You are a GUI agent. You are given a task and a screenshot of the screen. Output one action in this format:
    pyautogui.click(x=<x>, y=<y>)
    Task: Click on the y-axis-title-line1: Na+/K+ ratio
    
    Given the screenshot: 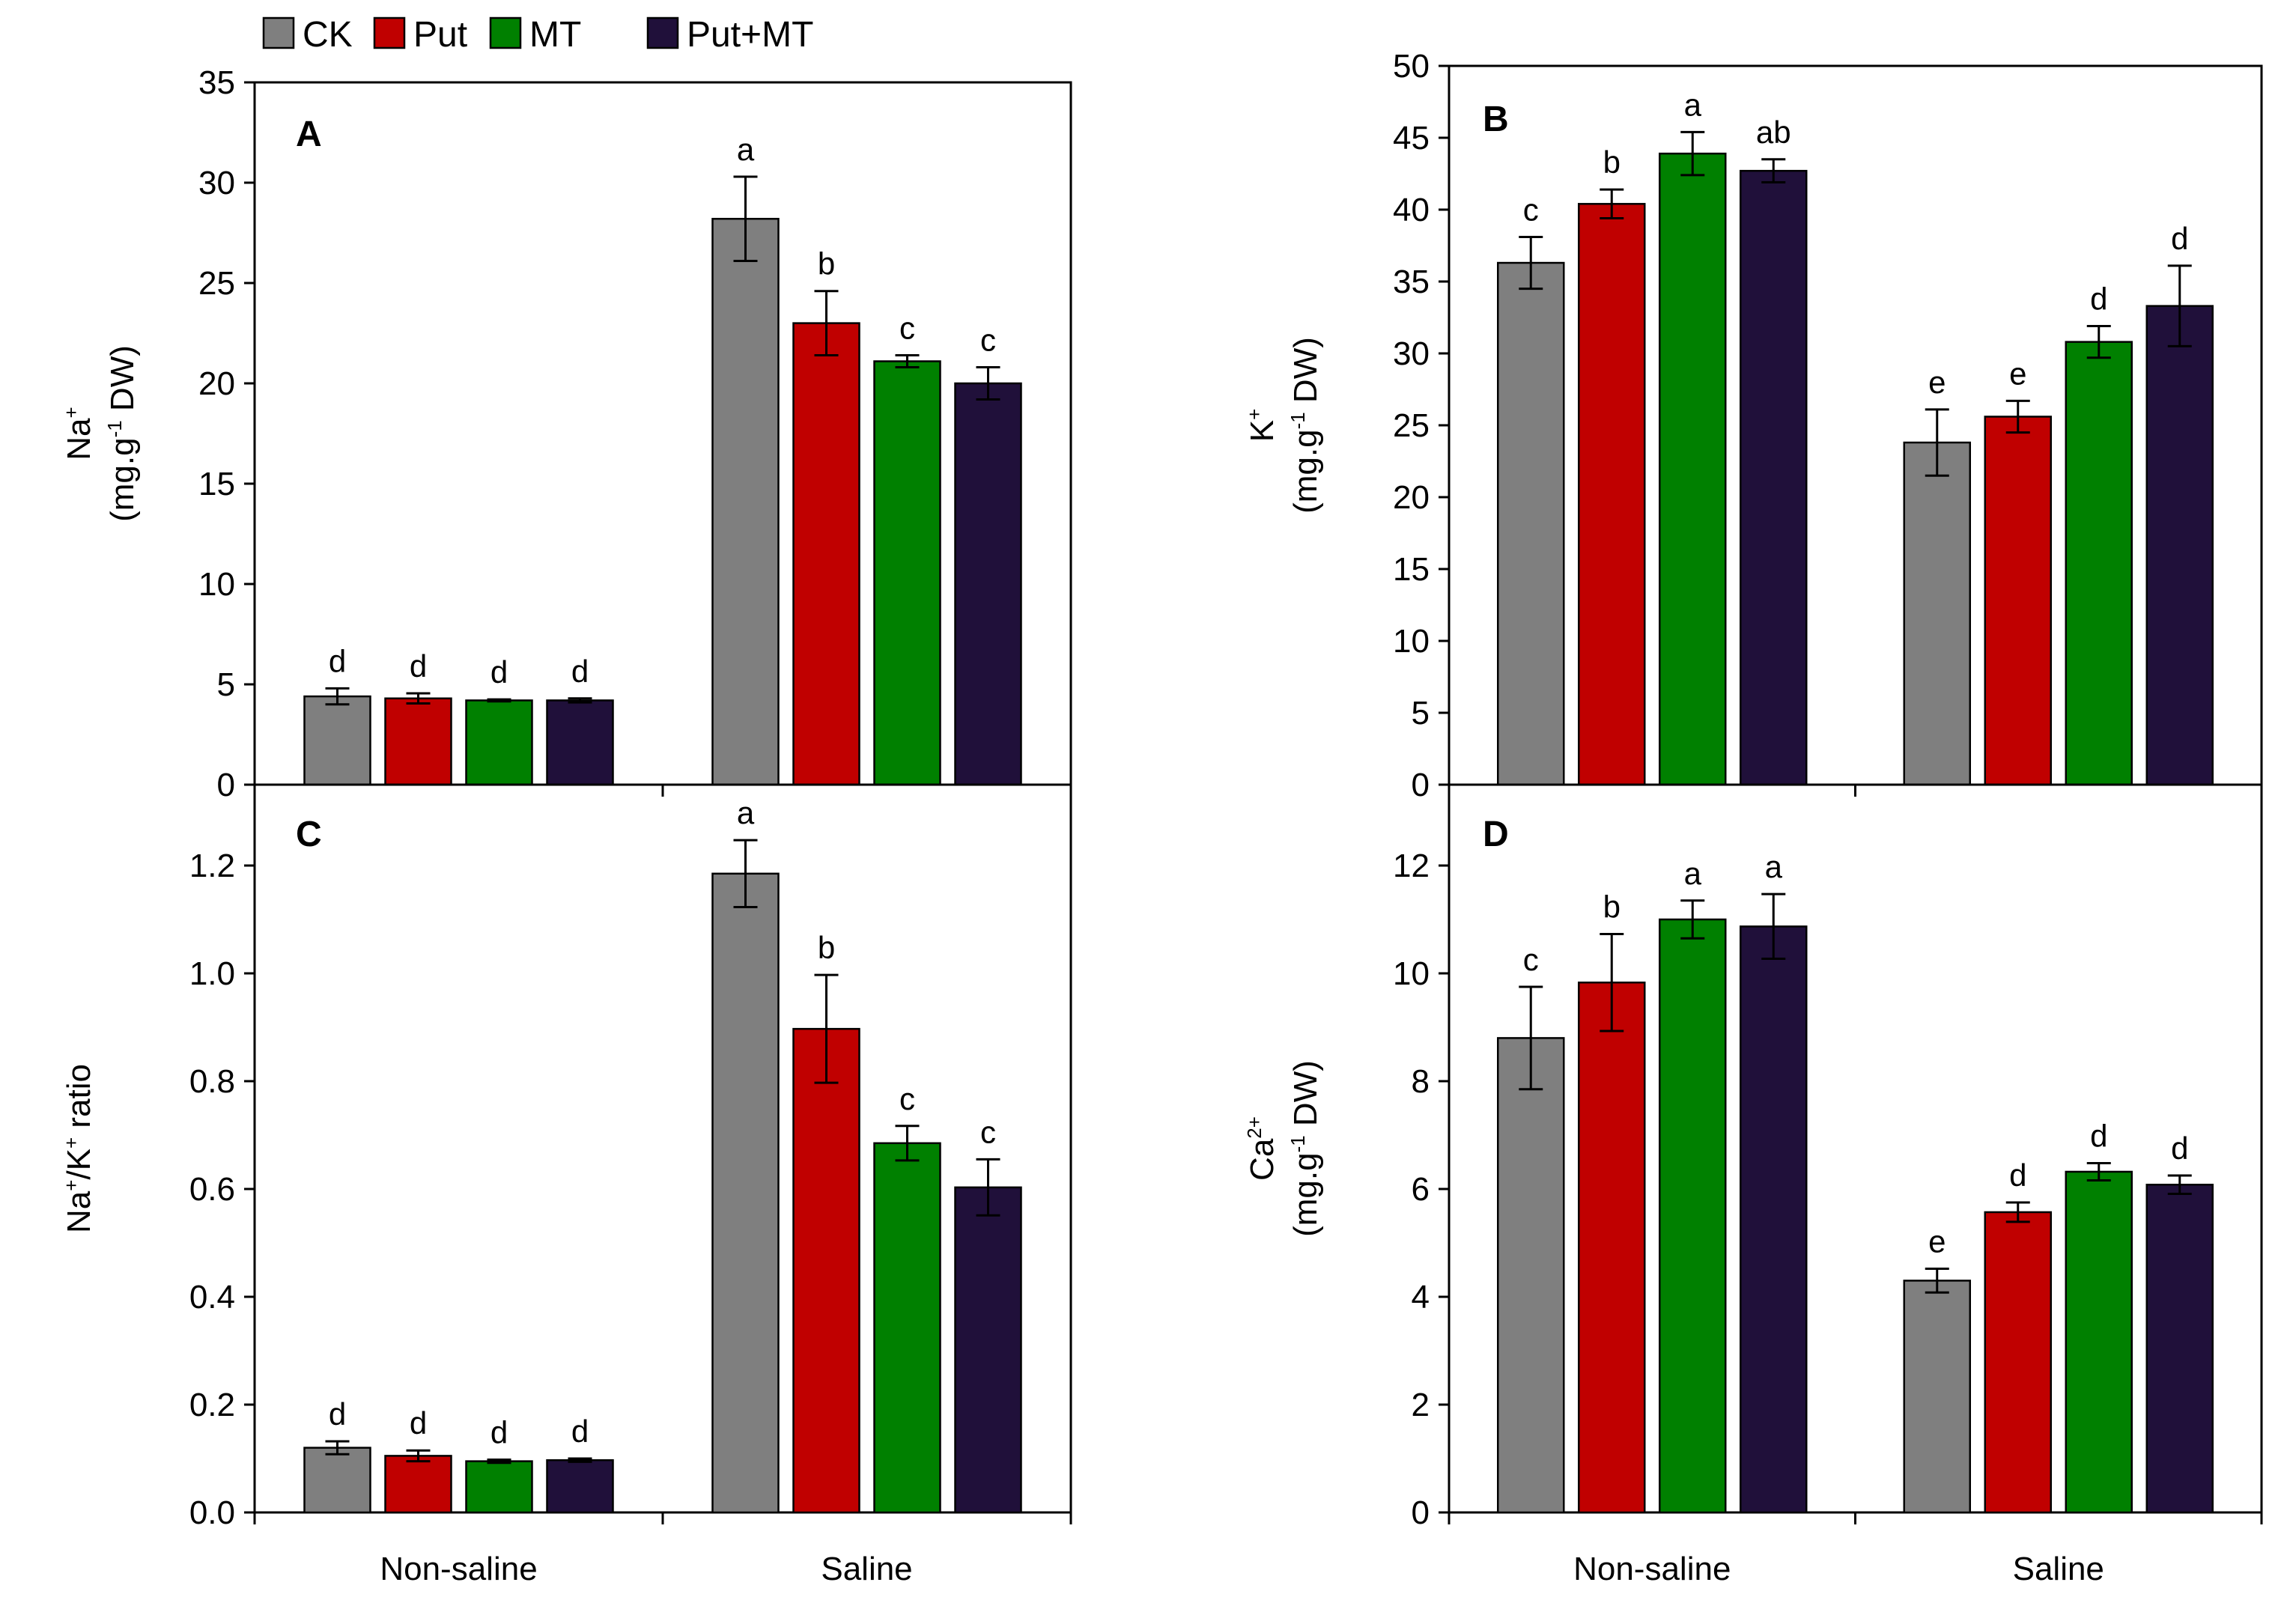 What is the action you would take?
    pyautogui.click(x=78, y=1148)
    